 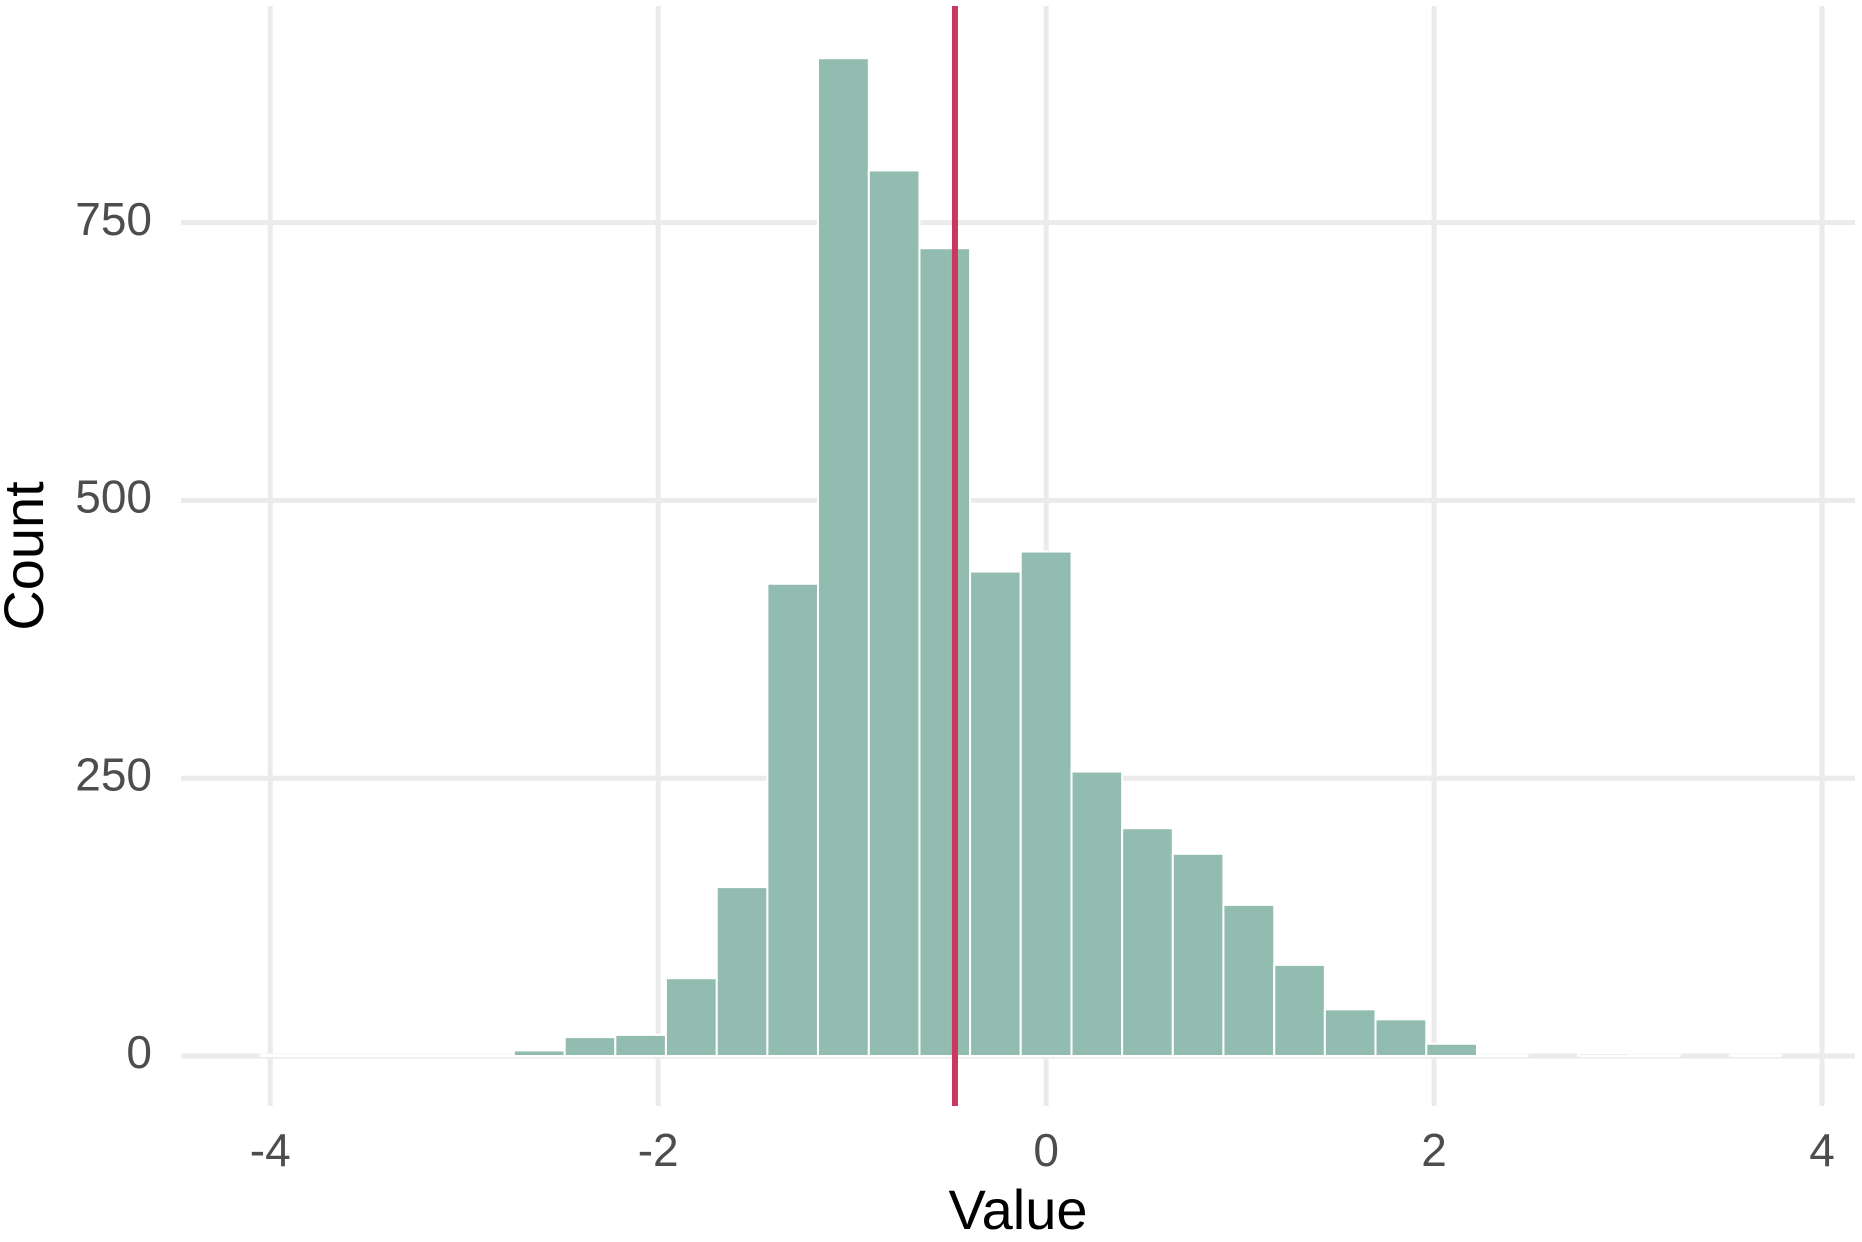 I want to click on x-axis-title: Value, so click(x=1017, y=1209).